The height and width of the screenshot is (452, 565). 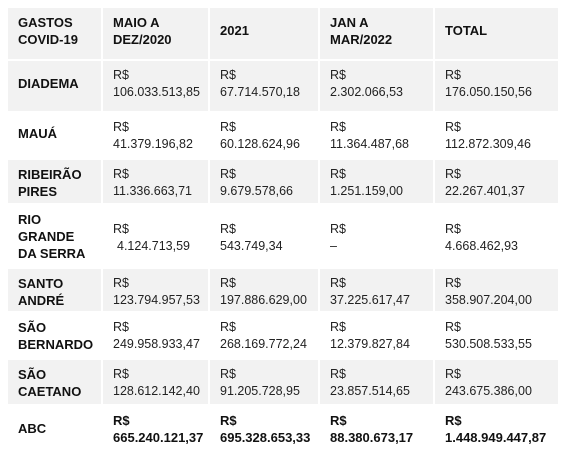 What do you see at coordinates (264, 136) in the screenshot?
I see `table-cell: R$ 60.128.624,96` at bounding box center [264, 136].